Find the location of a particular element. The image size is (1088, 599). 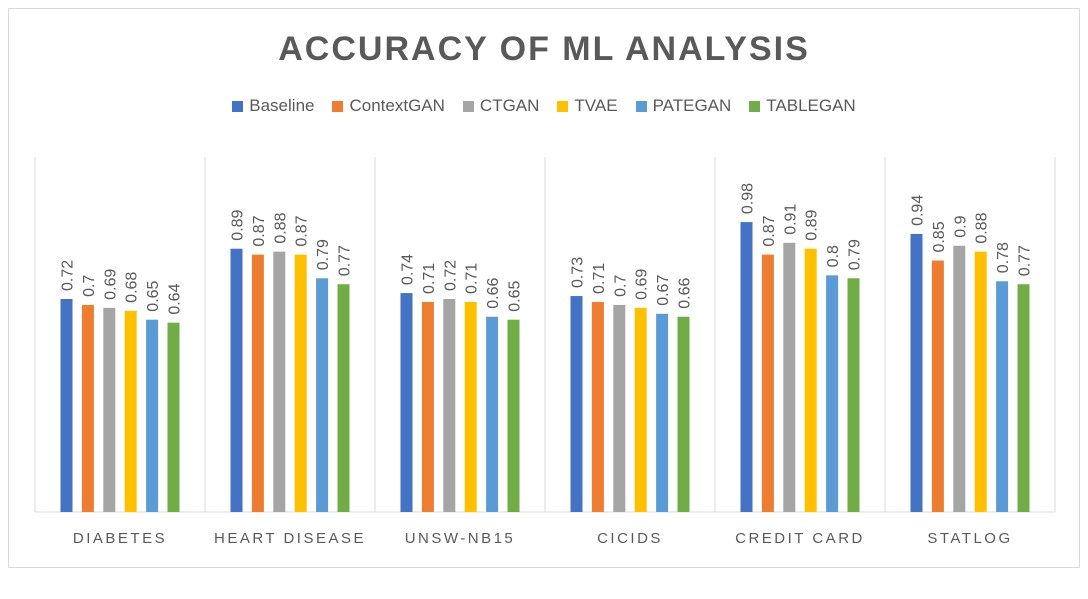

legend-label: TABLEGAN is located at coordinates (811, 105).